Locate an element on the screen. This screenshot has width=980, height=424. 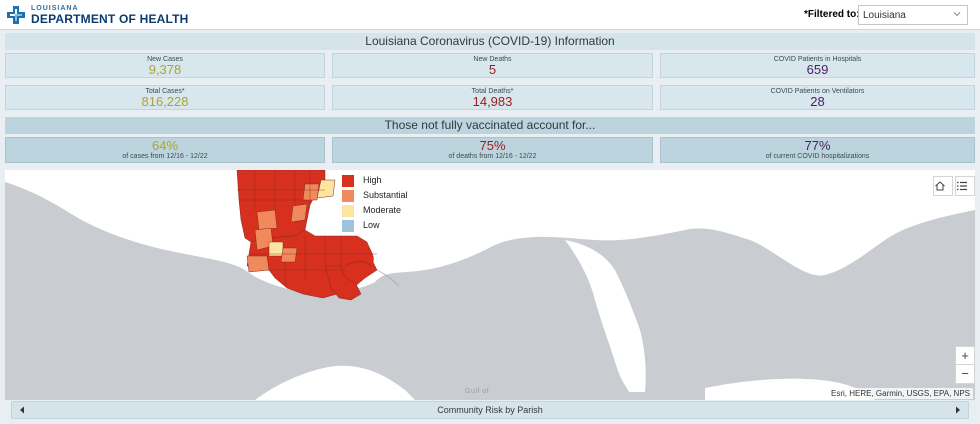
zoom-in-button: + is located at coordinates (965, 356).